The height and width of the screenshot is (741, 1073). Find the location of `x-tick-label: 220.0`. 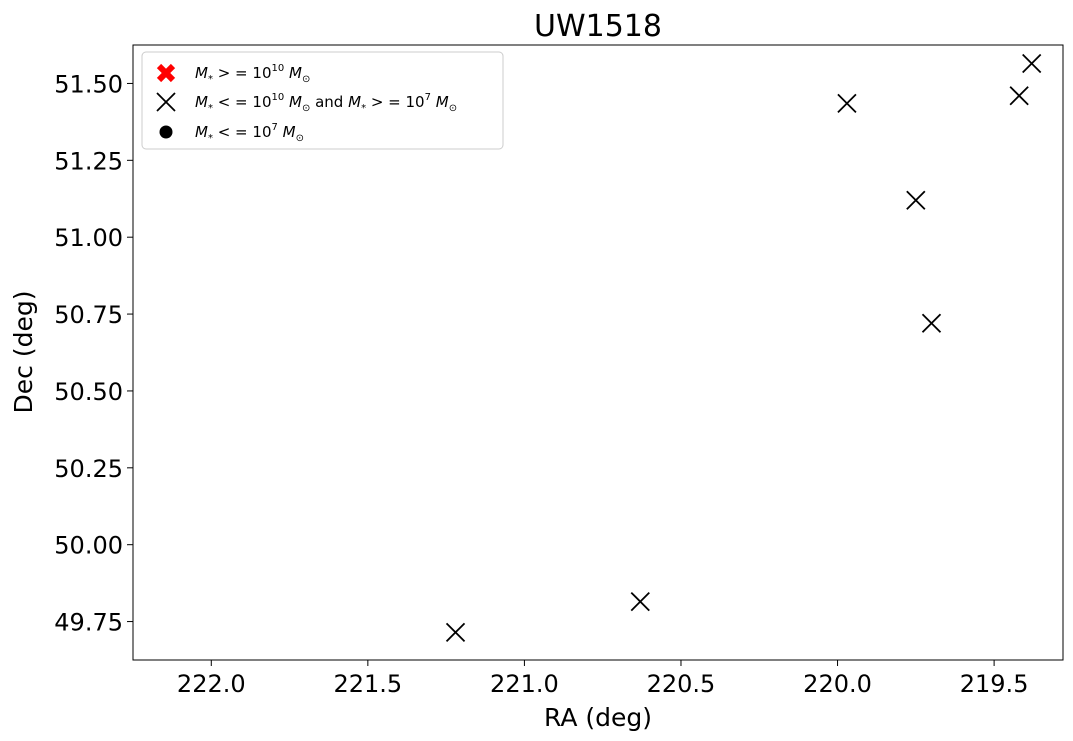

x-tick-label: 220.0 is located at coordinates (837, 684).